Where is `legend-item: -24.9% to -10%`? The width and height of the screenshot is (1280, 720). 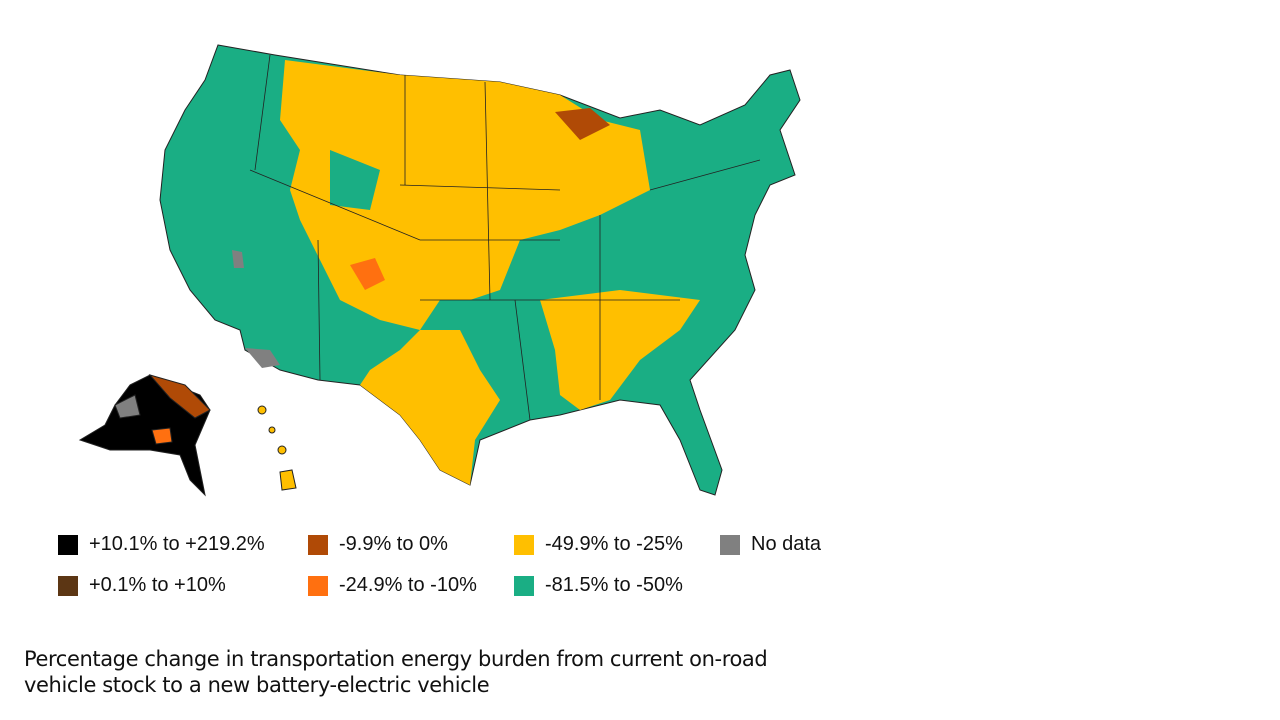
legend-item: -24.9% to -10% is located at coordinates (392, 585).